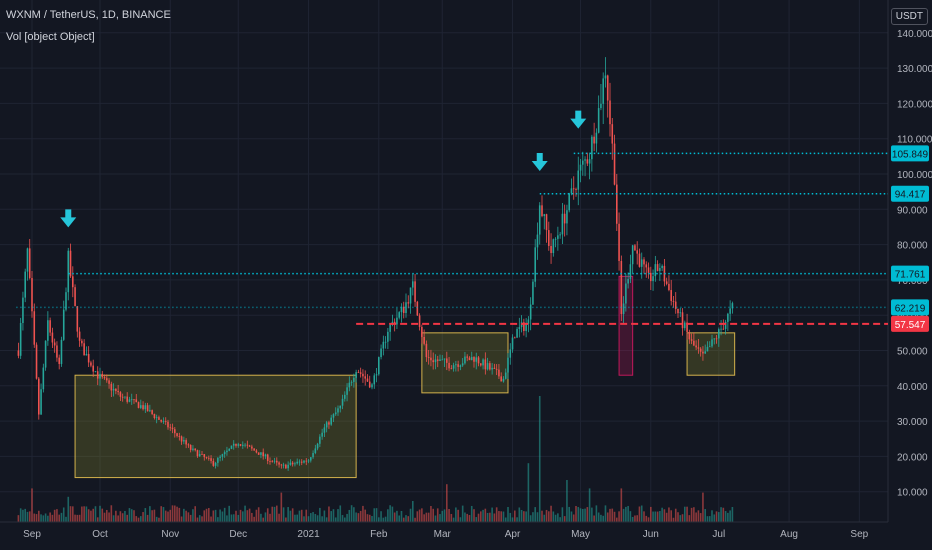  I want to click on currency-badge: USDT, so click(909, 16).